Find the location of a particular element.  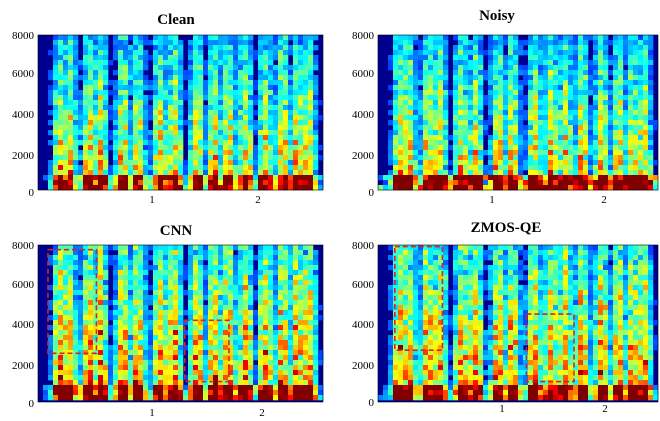

panel-title: ZMOS-QE is located at coordinates (506, 228).